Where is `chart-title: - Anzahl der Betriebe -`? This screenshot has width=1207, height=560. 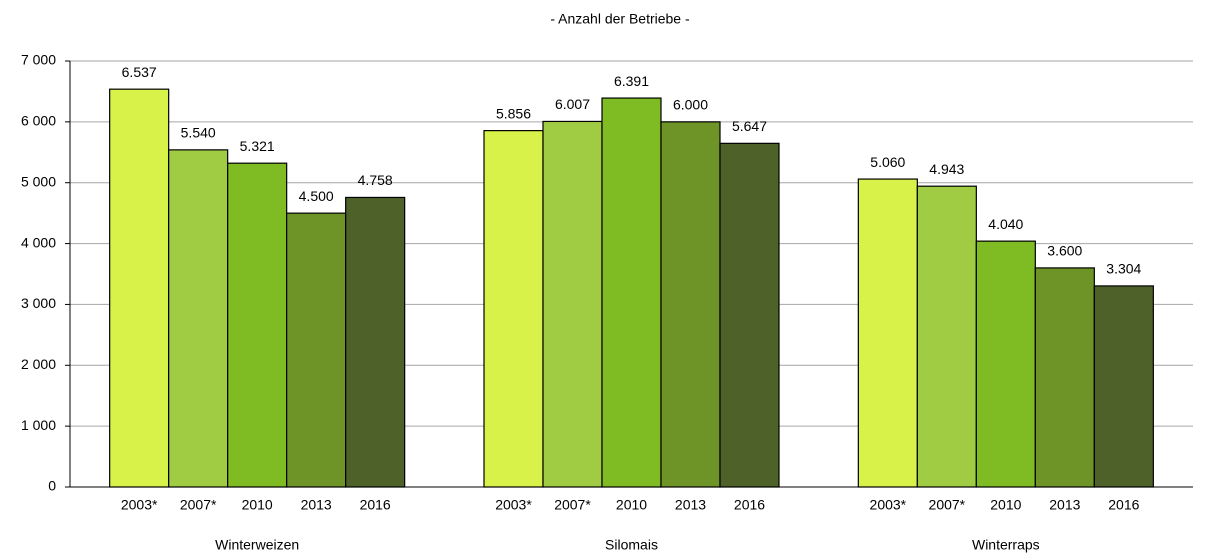
chart-title: - Anzahl der Betriebe - is located at coordinates (620, 19).